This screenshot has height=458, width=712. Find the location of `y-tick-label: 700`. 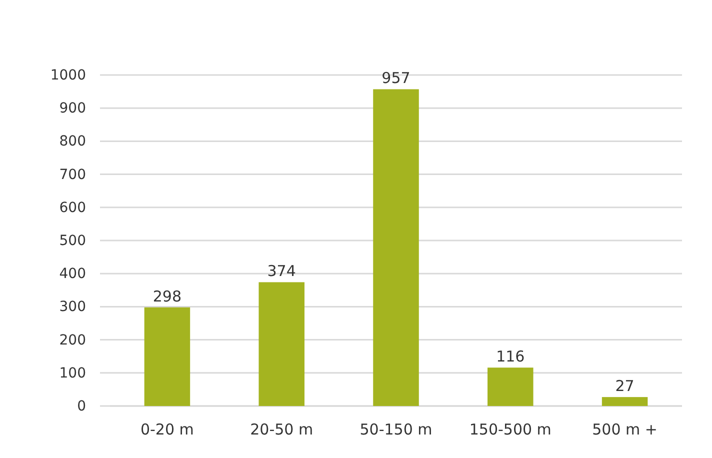

y-tick-label: 700 is located at coordinates (72, 174).